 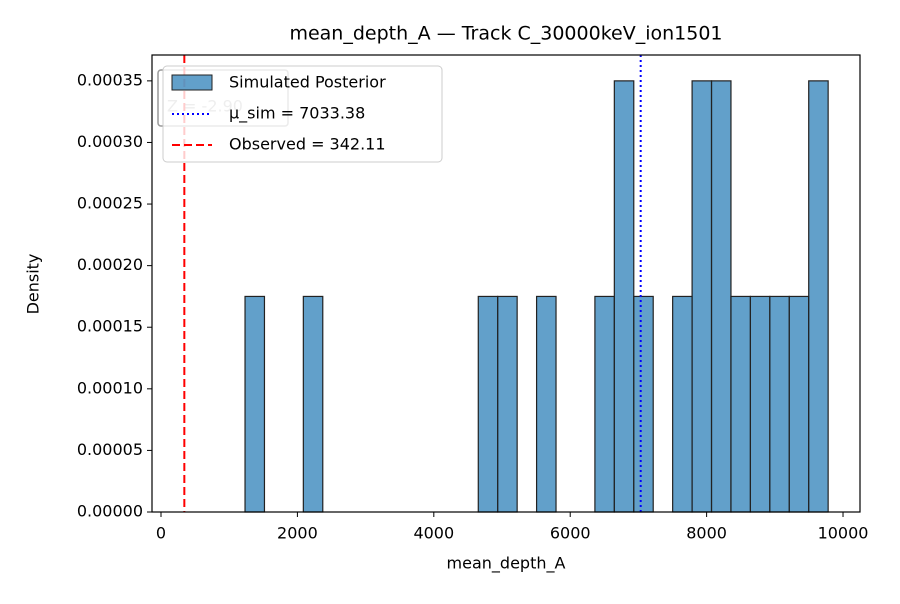 What do you see at coordinates (706, 533) in the screenshot?
I see `x-tick-label: 8000` at bounding box center [706, 533].